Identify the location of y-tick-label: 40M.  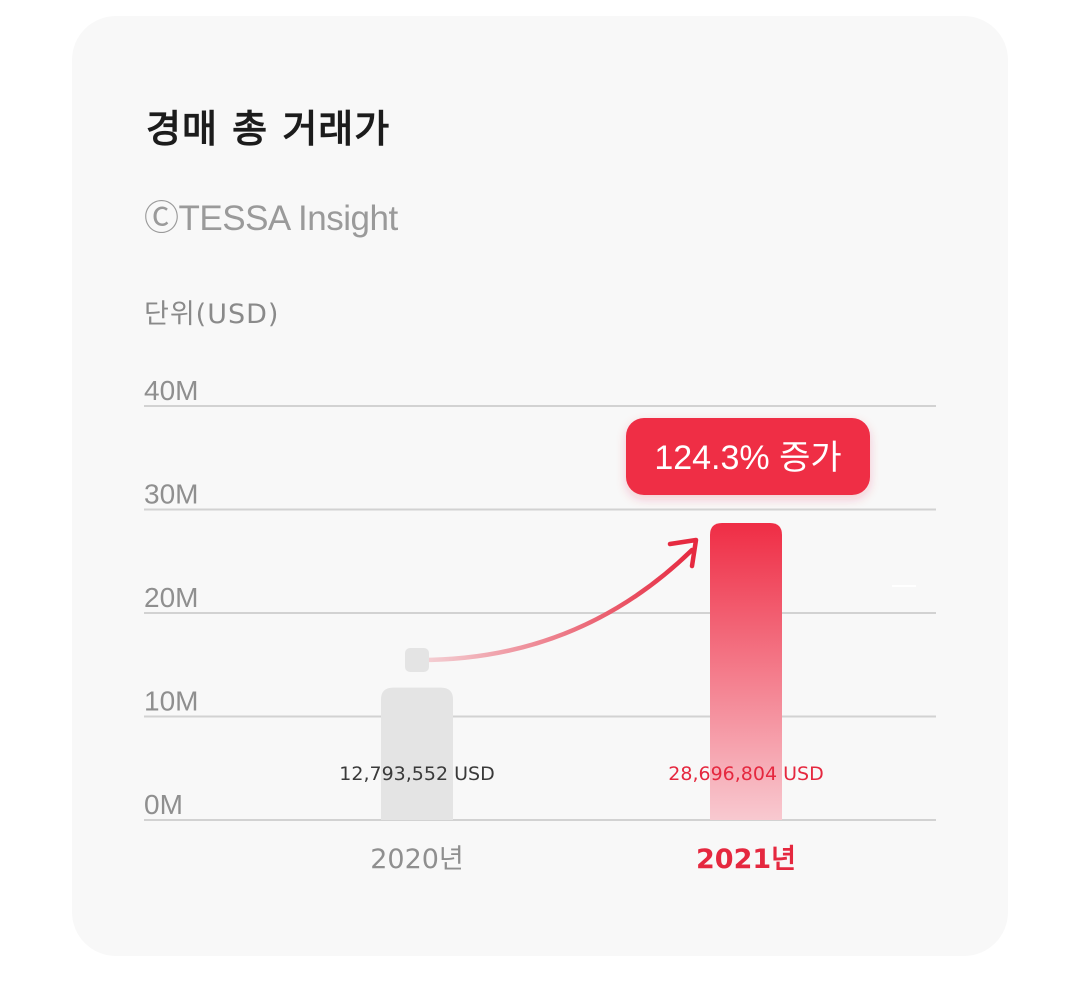
(171, 390).